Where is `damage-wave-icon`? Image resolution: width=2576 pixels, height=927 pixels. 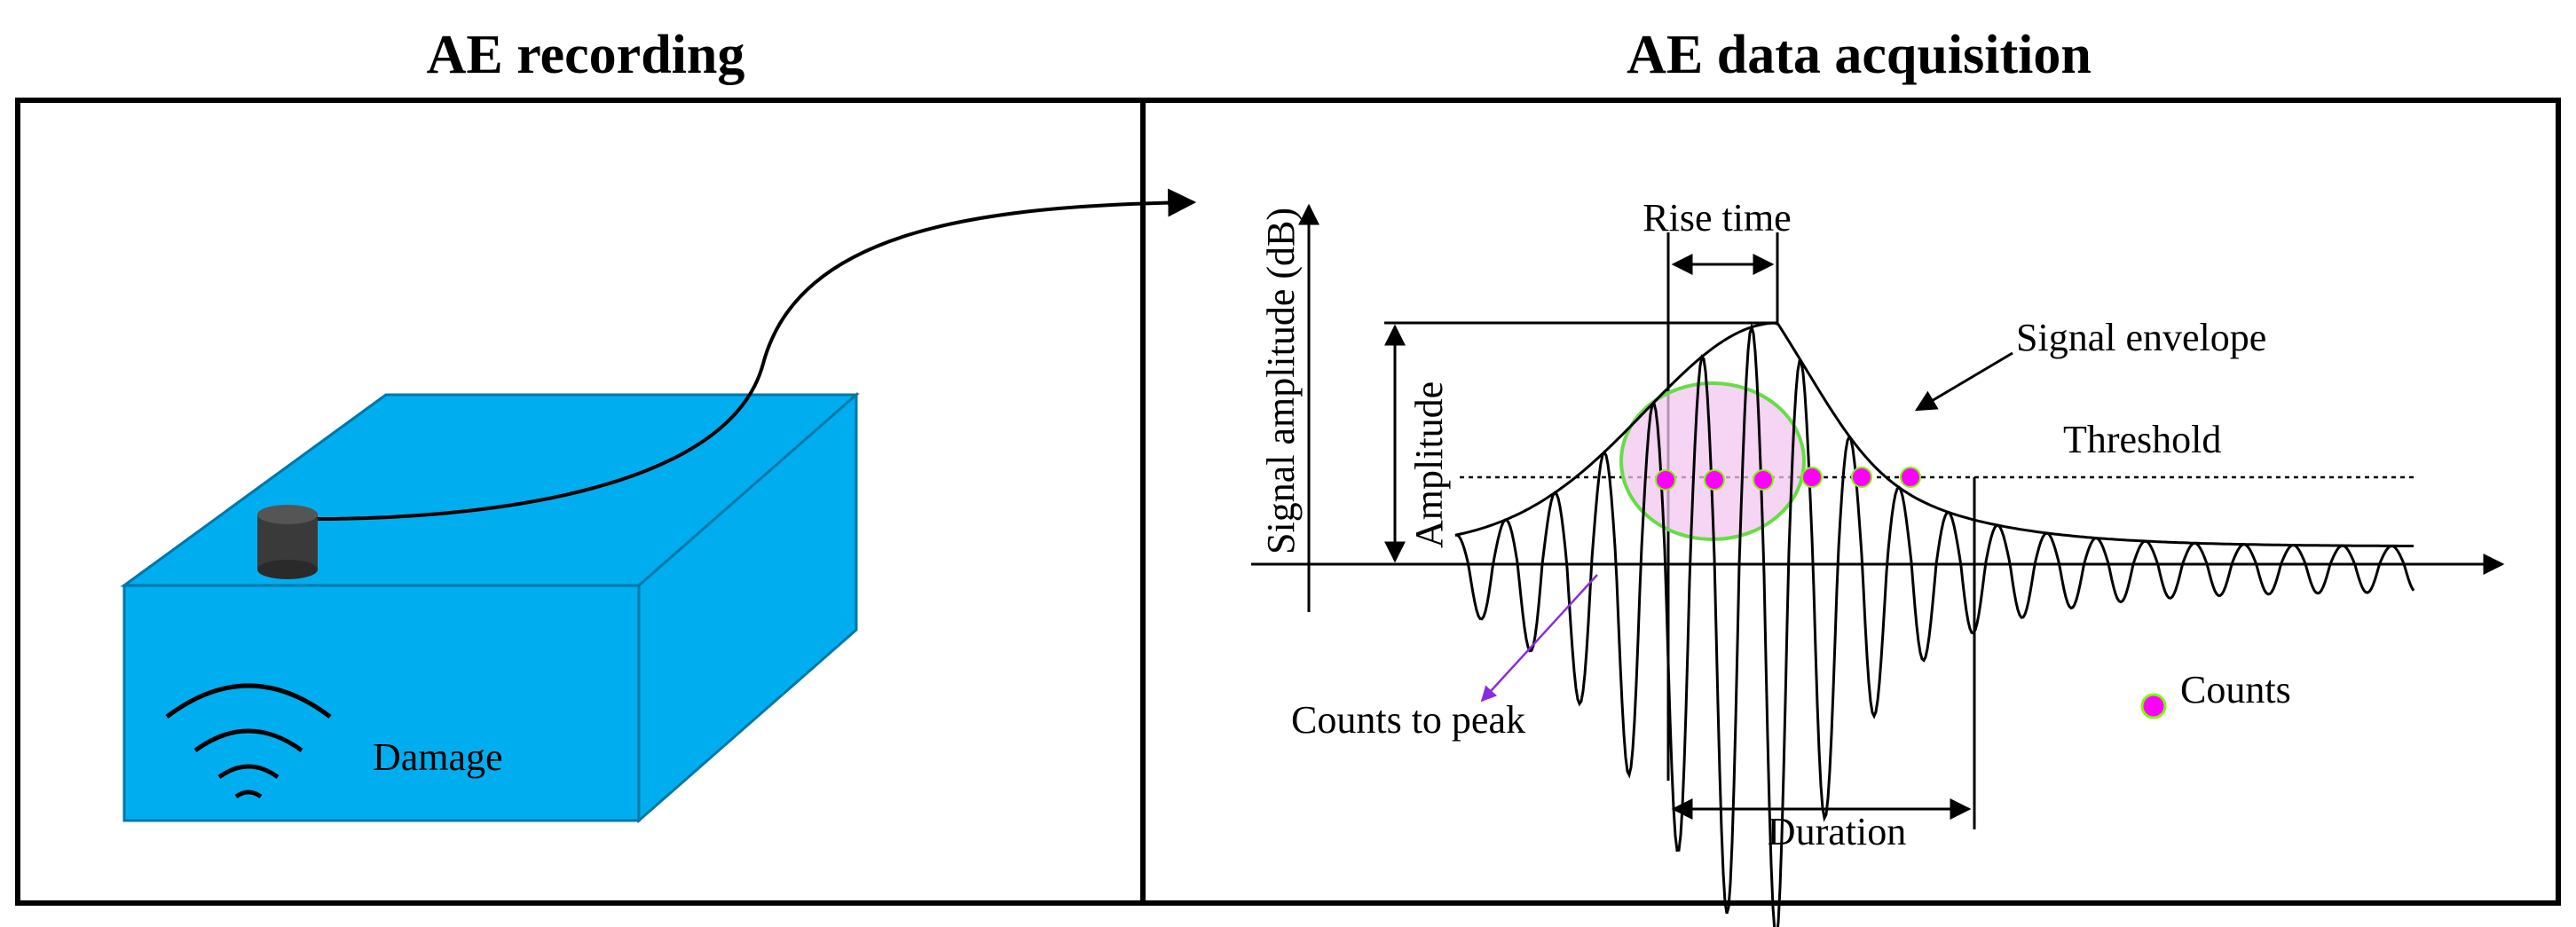 damage-wave-icon is located at coordinates (248, 741).